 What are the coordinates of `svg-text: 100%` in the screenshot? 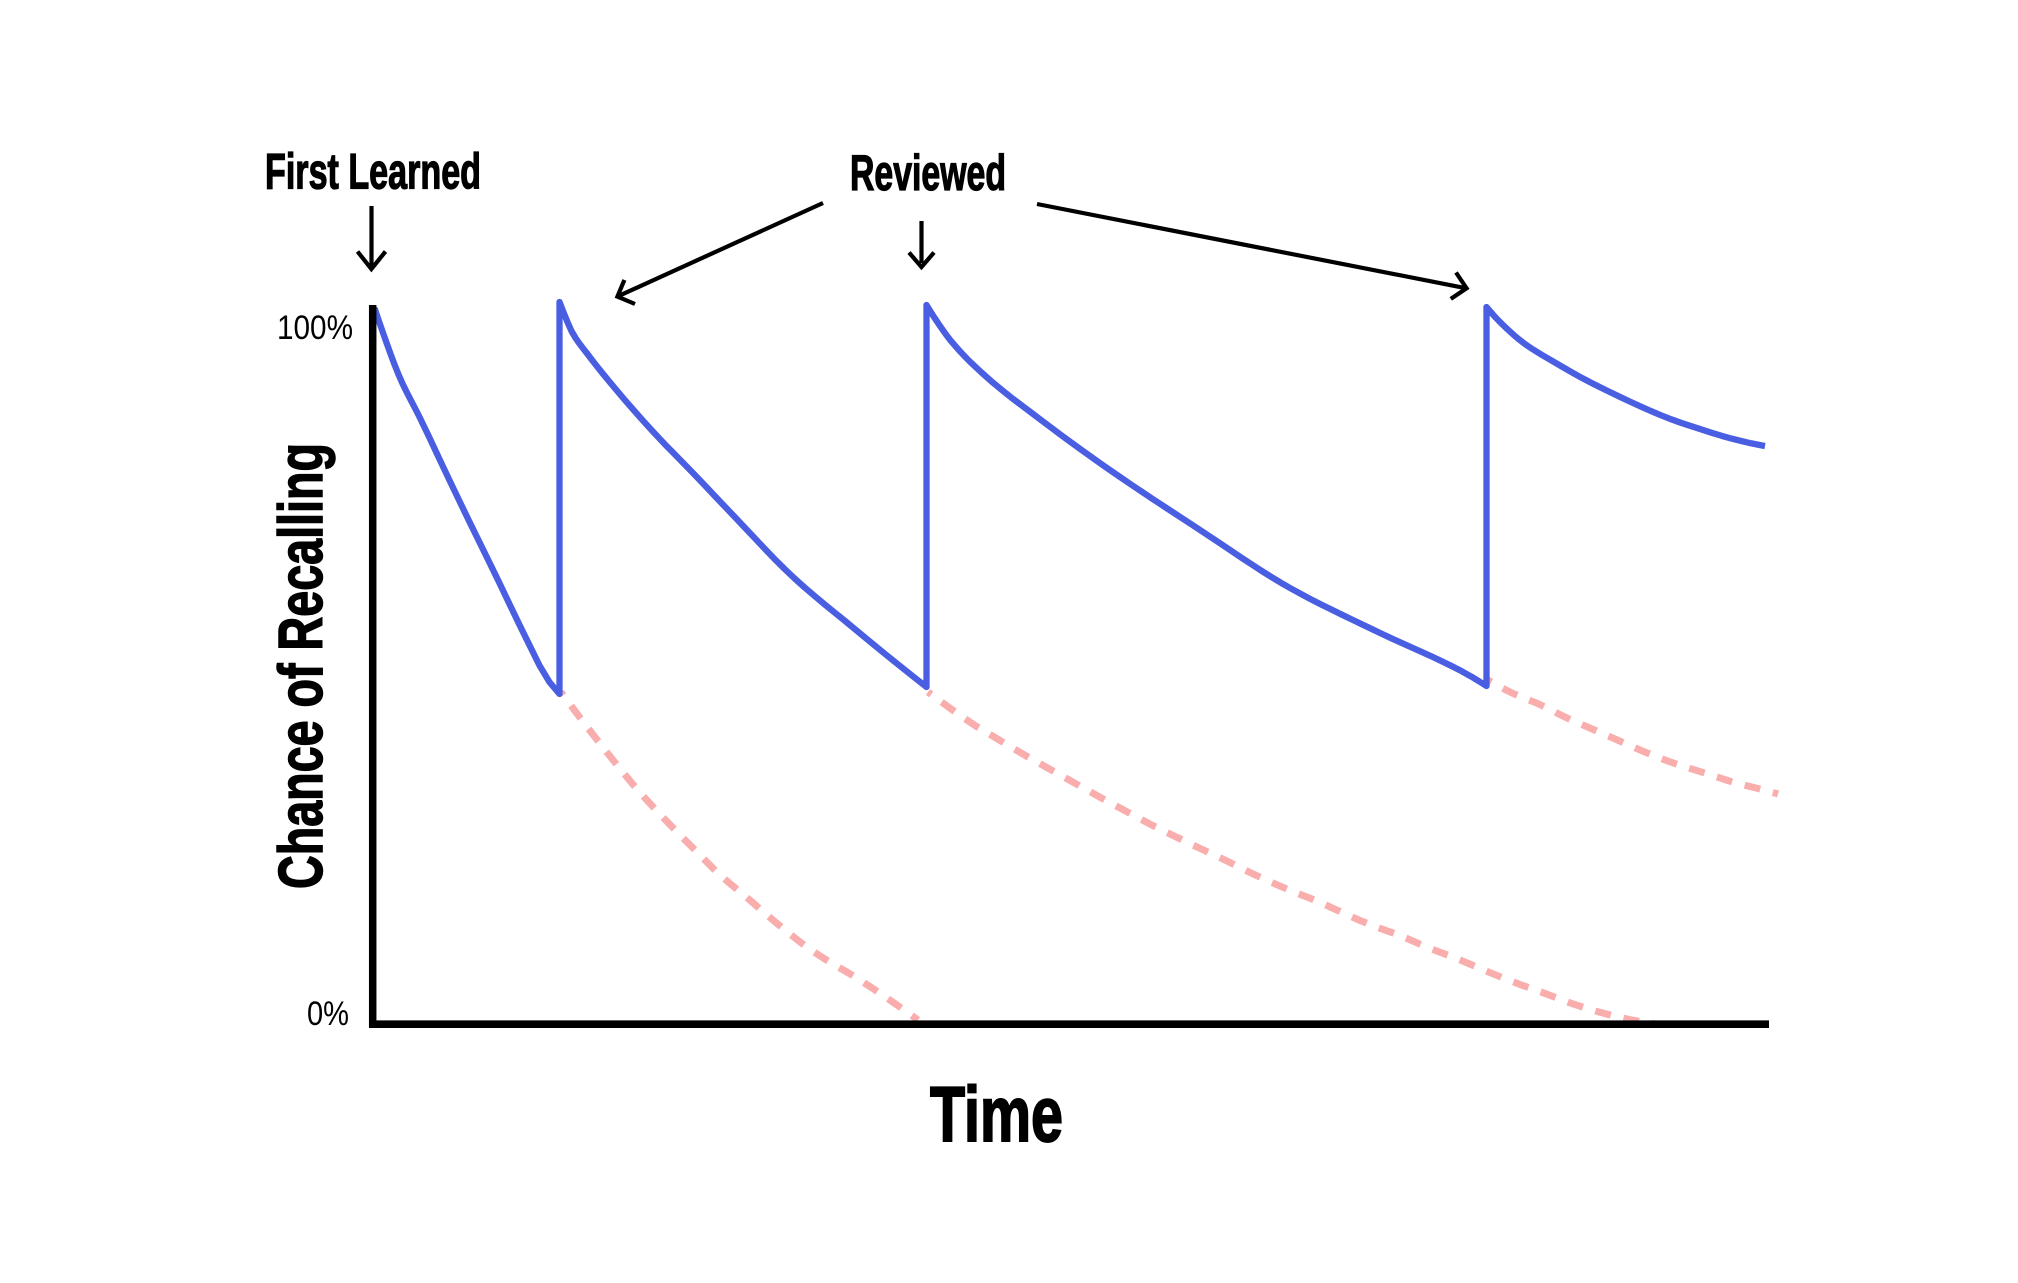 It's located at (315, 328).